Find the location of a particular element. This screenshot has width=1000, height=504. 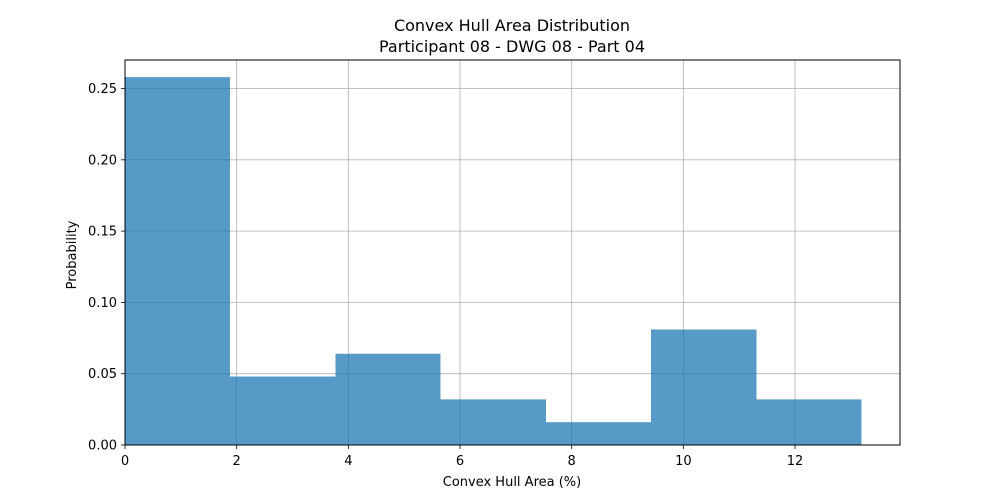

y-tick-label: 0.00 is located at coordinates (102, 446).